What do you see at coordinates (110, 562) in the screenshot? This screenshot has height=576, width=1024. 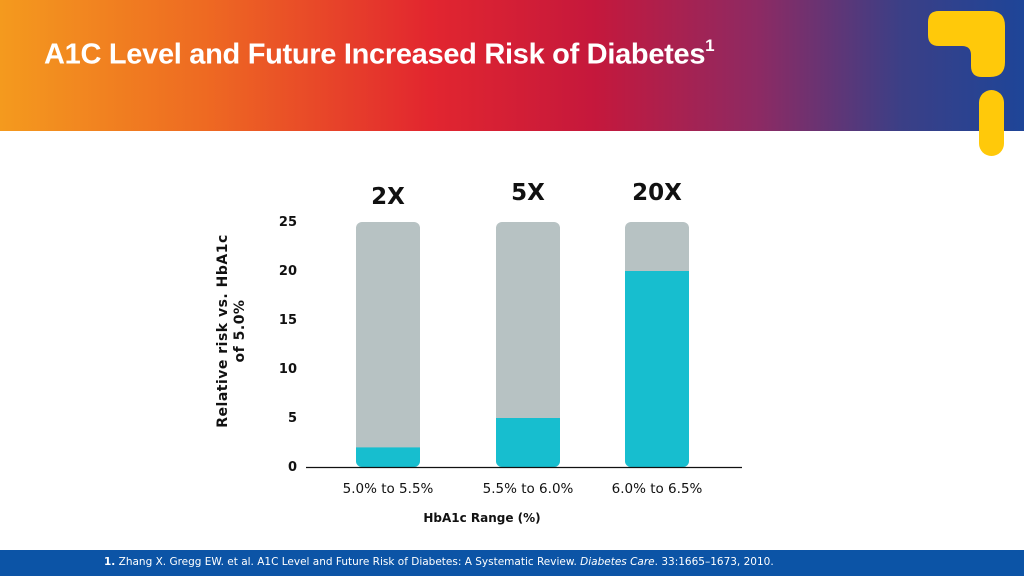 I see `footnote-number: 1.` at bounding box center [110, 562].